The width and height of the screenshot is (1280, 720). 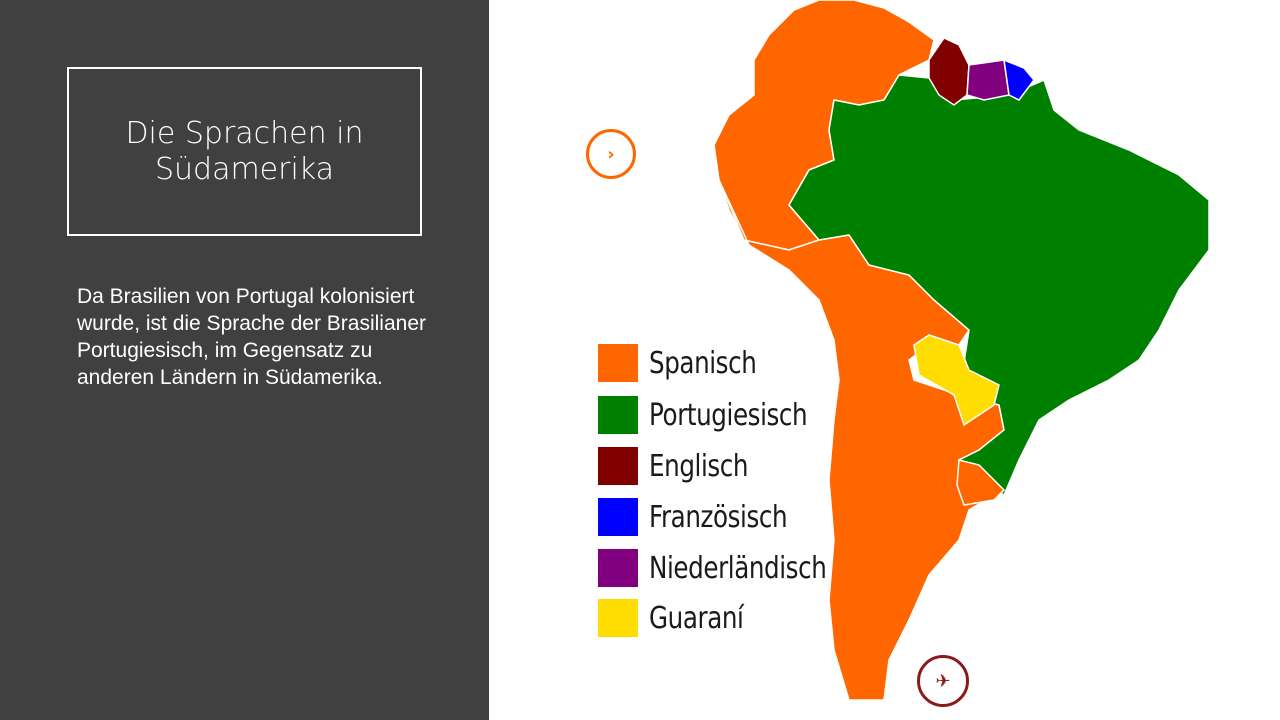 What do you see at coordinates (699, 466) in the screenshot?
I see `legend-label-english: Englisch` at bounding box center [699, 466].